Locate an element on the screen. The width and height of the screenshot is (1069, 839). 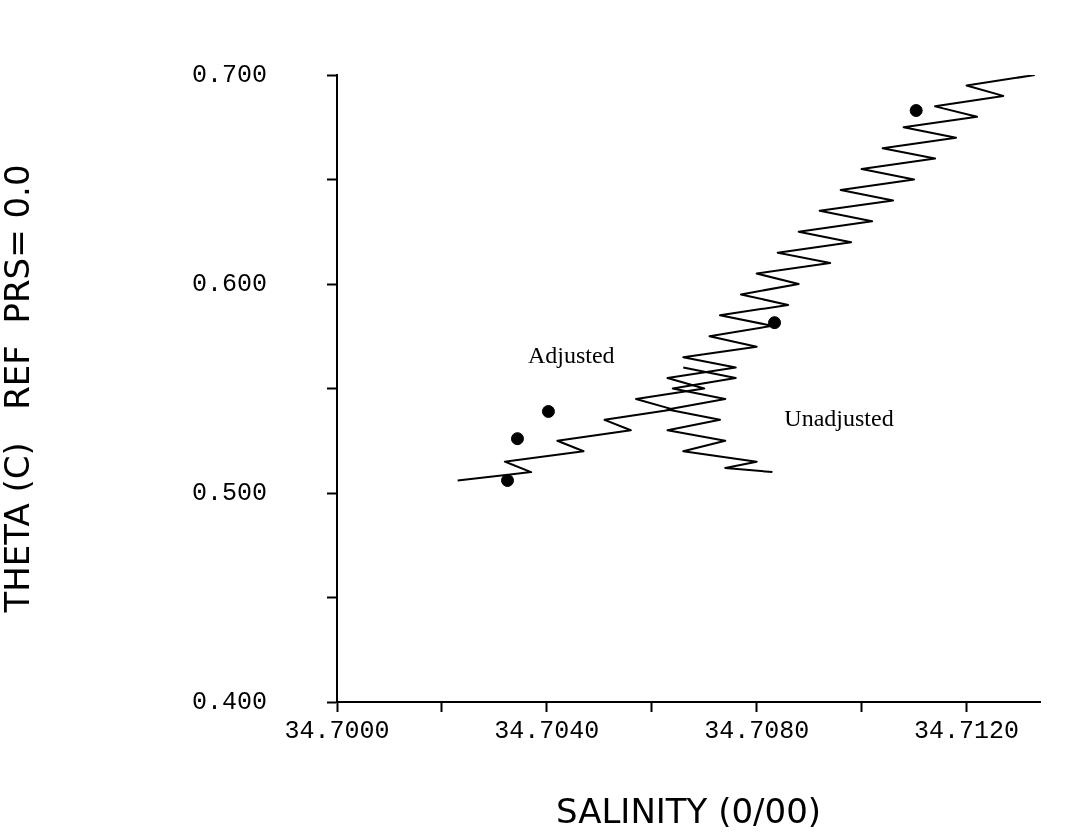
y-tick-label: 0.400 is located at coordinates (229, 702).